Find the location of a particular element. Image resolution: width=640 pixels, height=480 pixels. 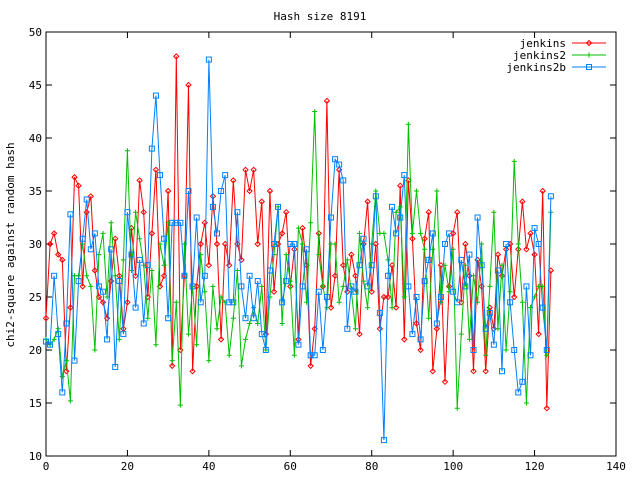

legend-label-jenkins2: jenkins2 is located at coordinates (539, 55).